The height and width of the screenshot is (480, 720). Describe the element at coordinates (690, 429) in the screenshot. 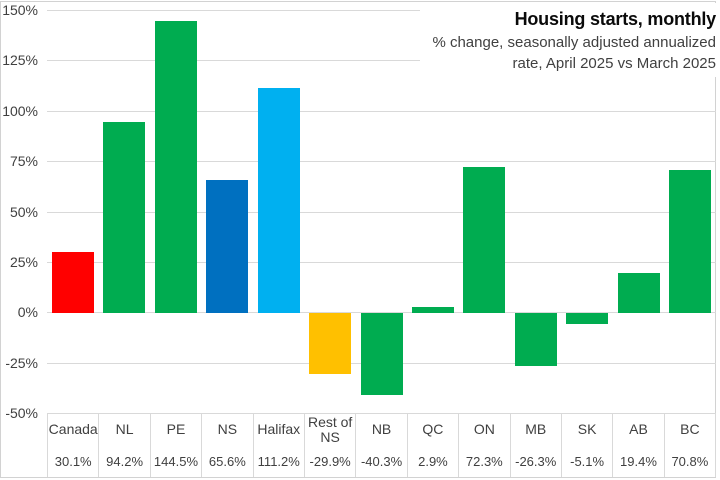

I see `category-label-bc: BC` at that location.